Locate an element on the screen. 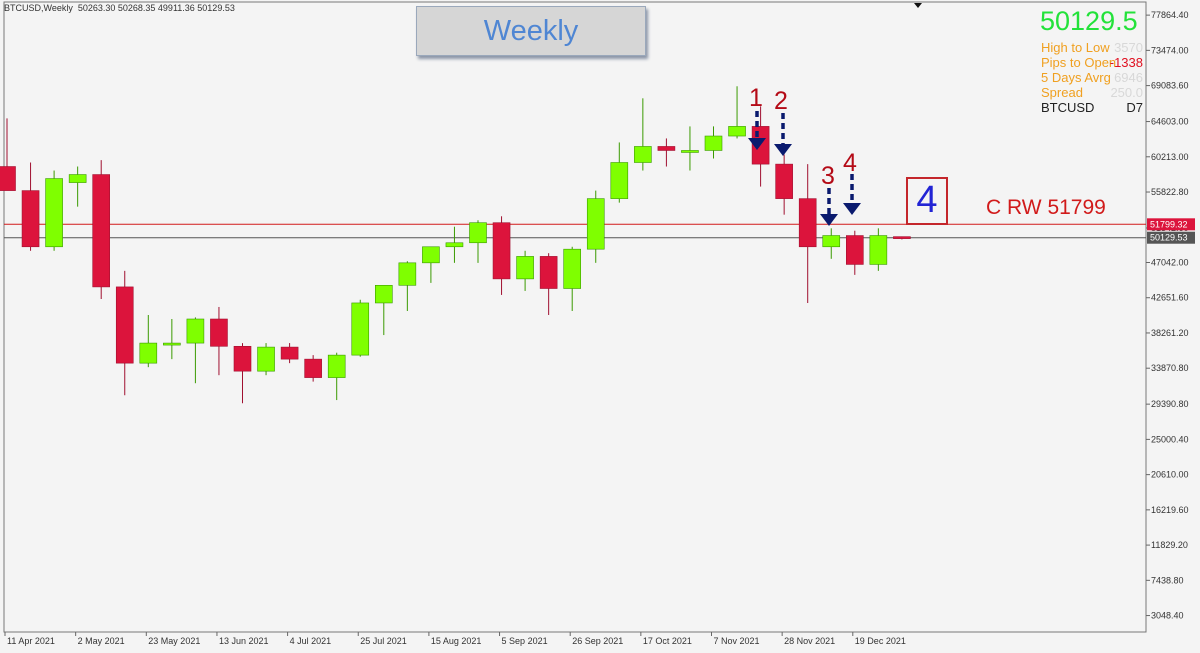 This screenshot has width=1200, height=653. current-price-tag-bg is located at coordinates (1171, 237).